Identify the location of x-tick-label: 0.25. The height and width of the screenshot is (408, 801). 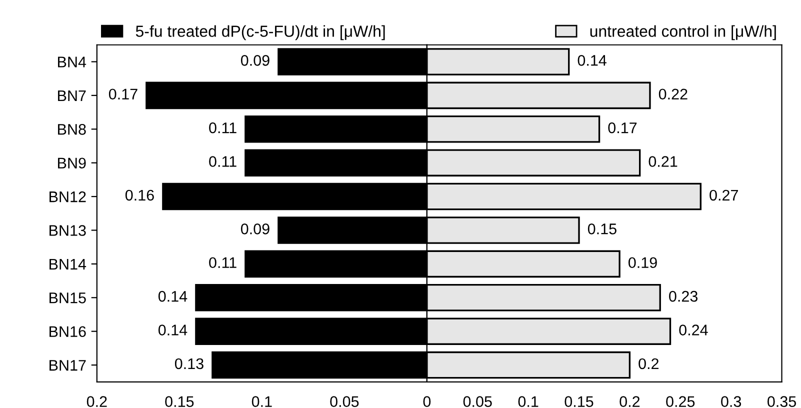
(680, 401).